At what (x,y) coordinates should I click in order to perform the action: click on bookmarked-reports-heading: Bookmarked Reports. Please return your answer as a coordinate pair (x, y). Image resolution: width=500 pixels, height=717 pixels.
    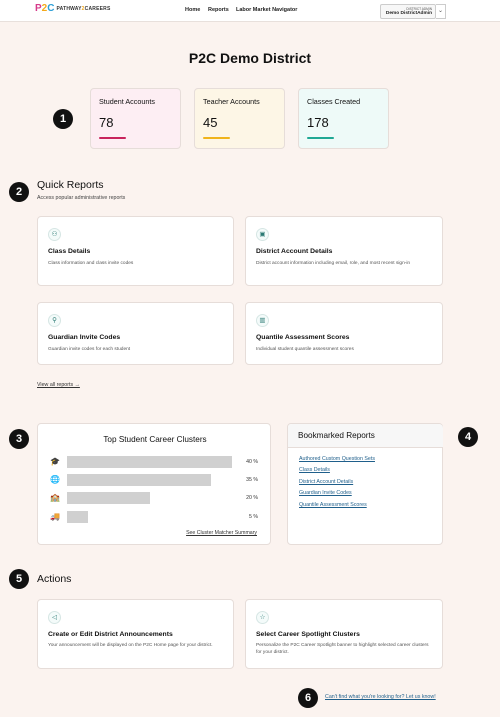
    Looking at the image, I should click on (365, 436).